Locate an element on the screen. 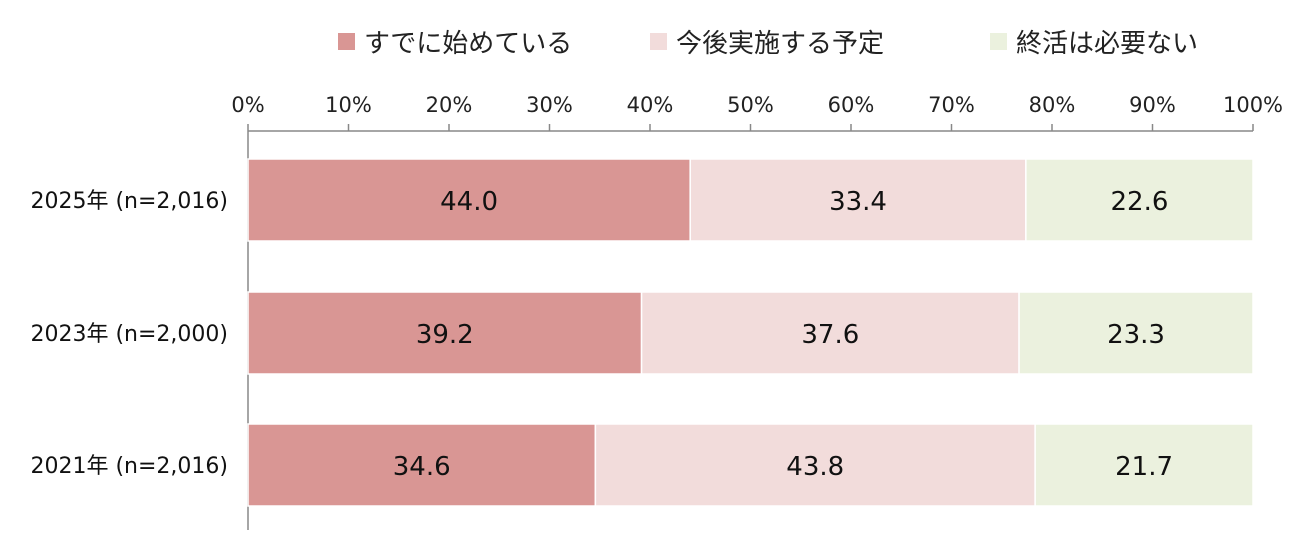  category-label: 2023年 (n=2,000) is located at coordinates (129, 334).